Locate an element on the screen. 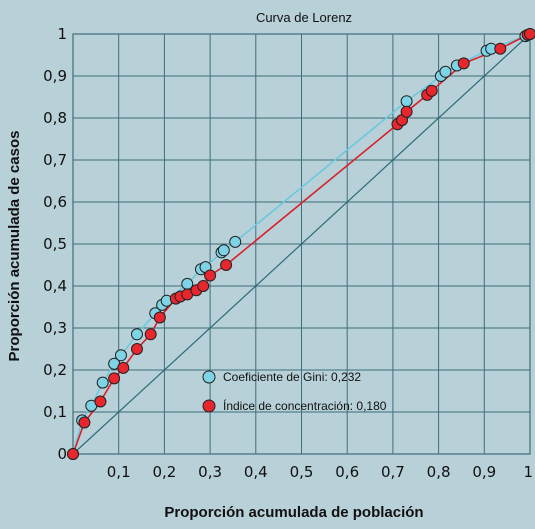 This screenshot has width=535, height=529. chart-title: Curva de Lorenz is located at coordinates (304, 17).